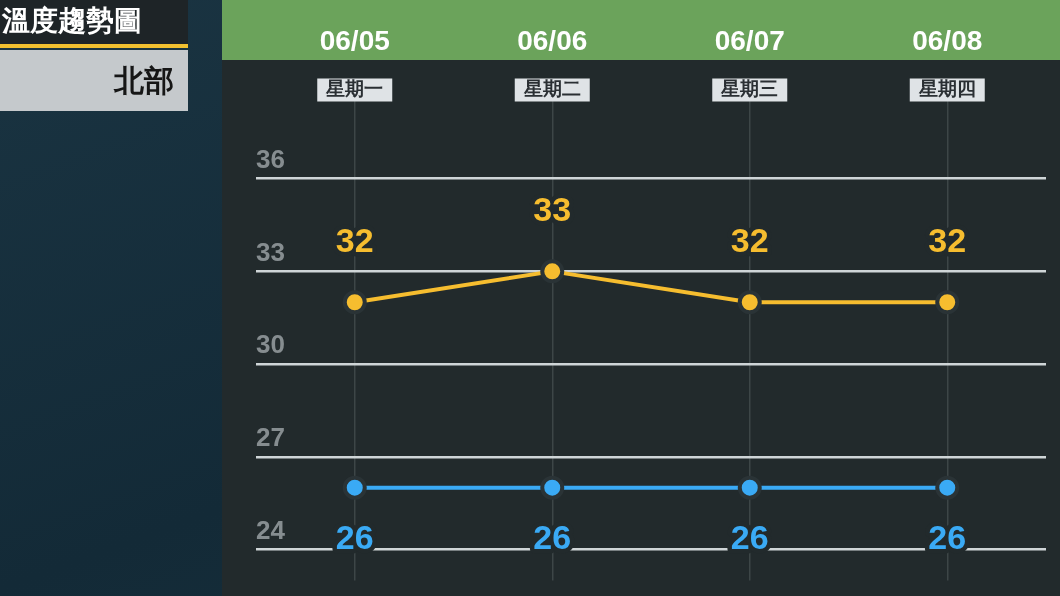 This screenshot has height=596, width=1060. Describe the element at coordinates (552, 62) in the screenshot. I see `category-label: 06/06 星期二` at that location.